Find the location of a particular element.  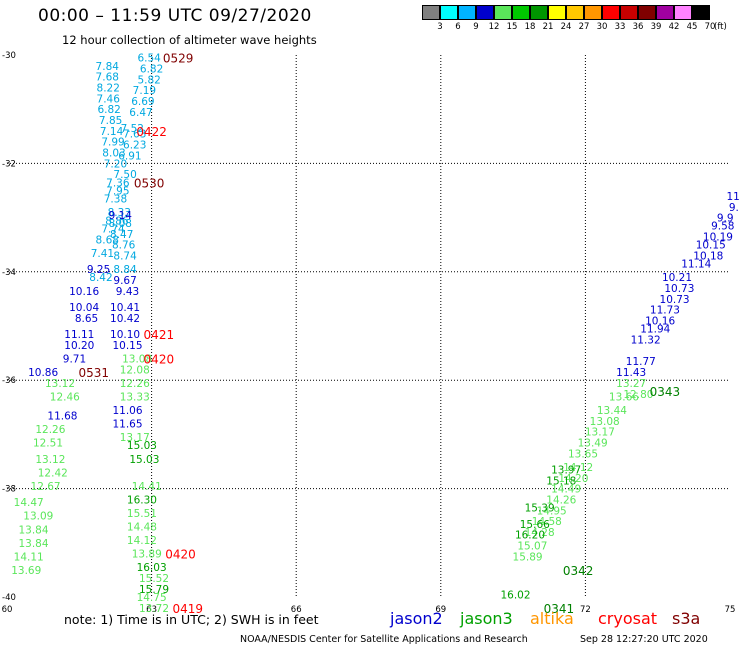

wave-height-point: 15.51 is located at coordinates (142, 514).